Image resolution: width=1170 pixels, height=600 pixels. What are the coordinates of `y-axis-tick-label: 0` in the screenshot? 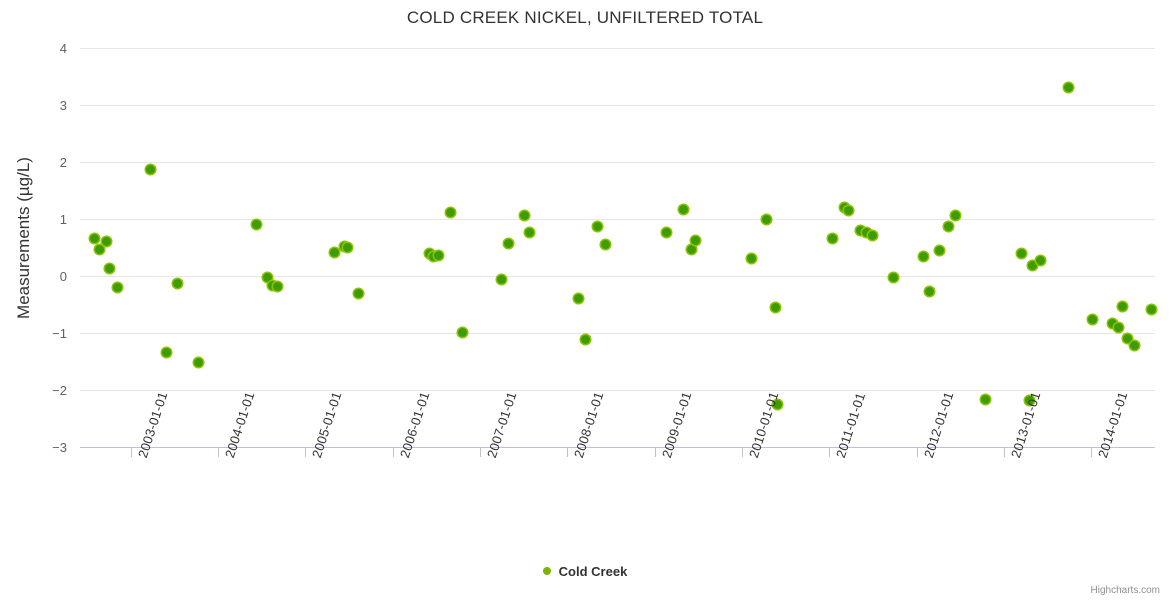 It's located at (63, 276).